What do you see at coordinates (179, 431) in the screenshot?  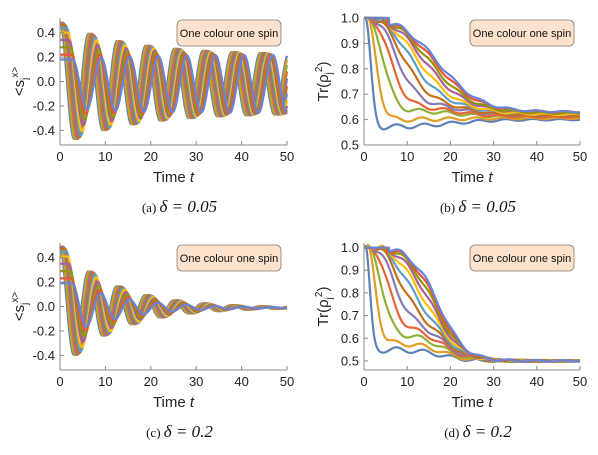 I see `panel-caption: (c) δ = 0.2` at bounding box center [179, 431].